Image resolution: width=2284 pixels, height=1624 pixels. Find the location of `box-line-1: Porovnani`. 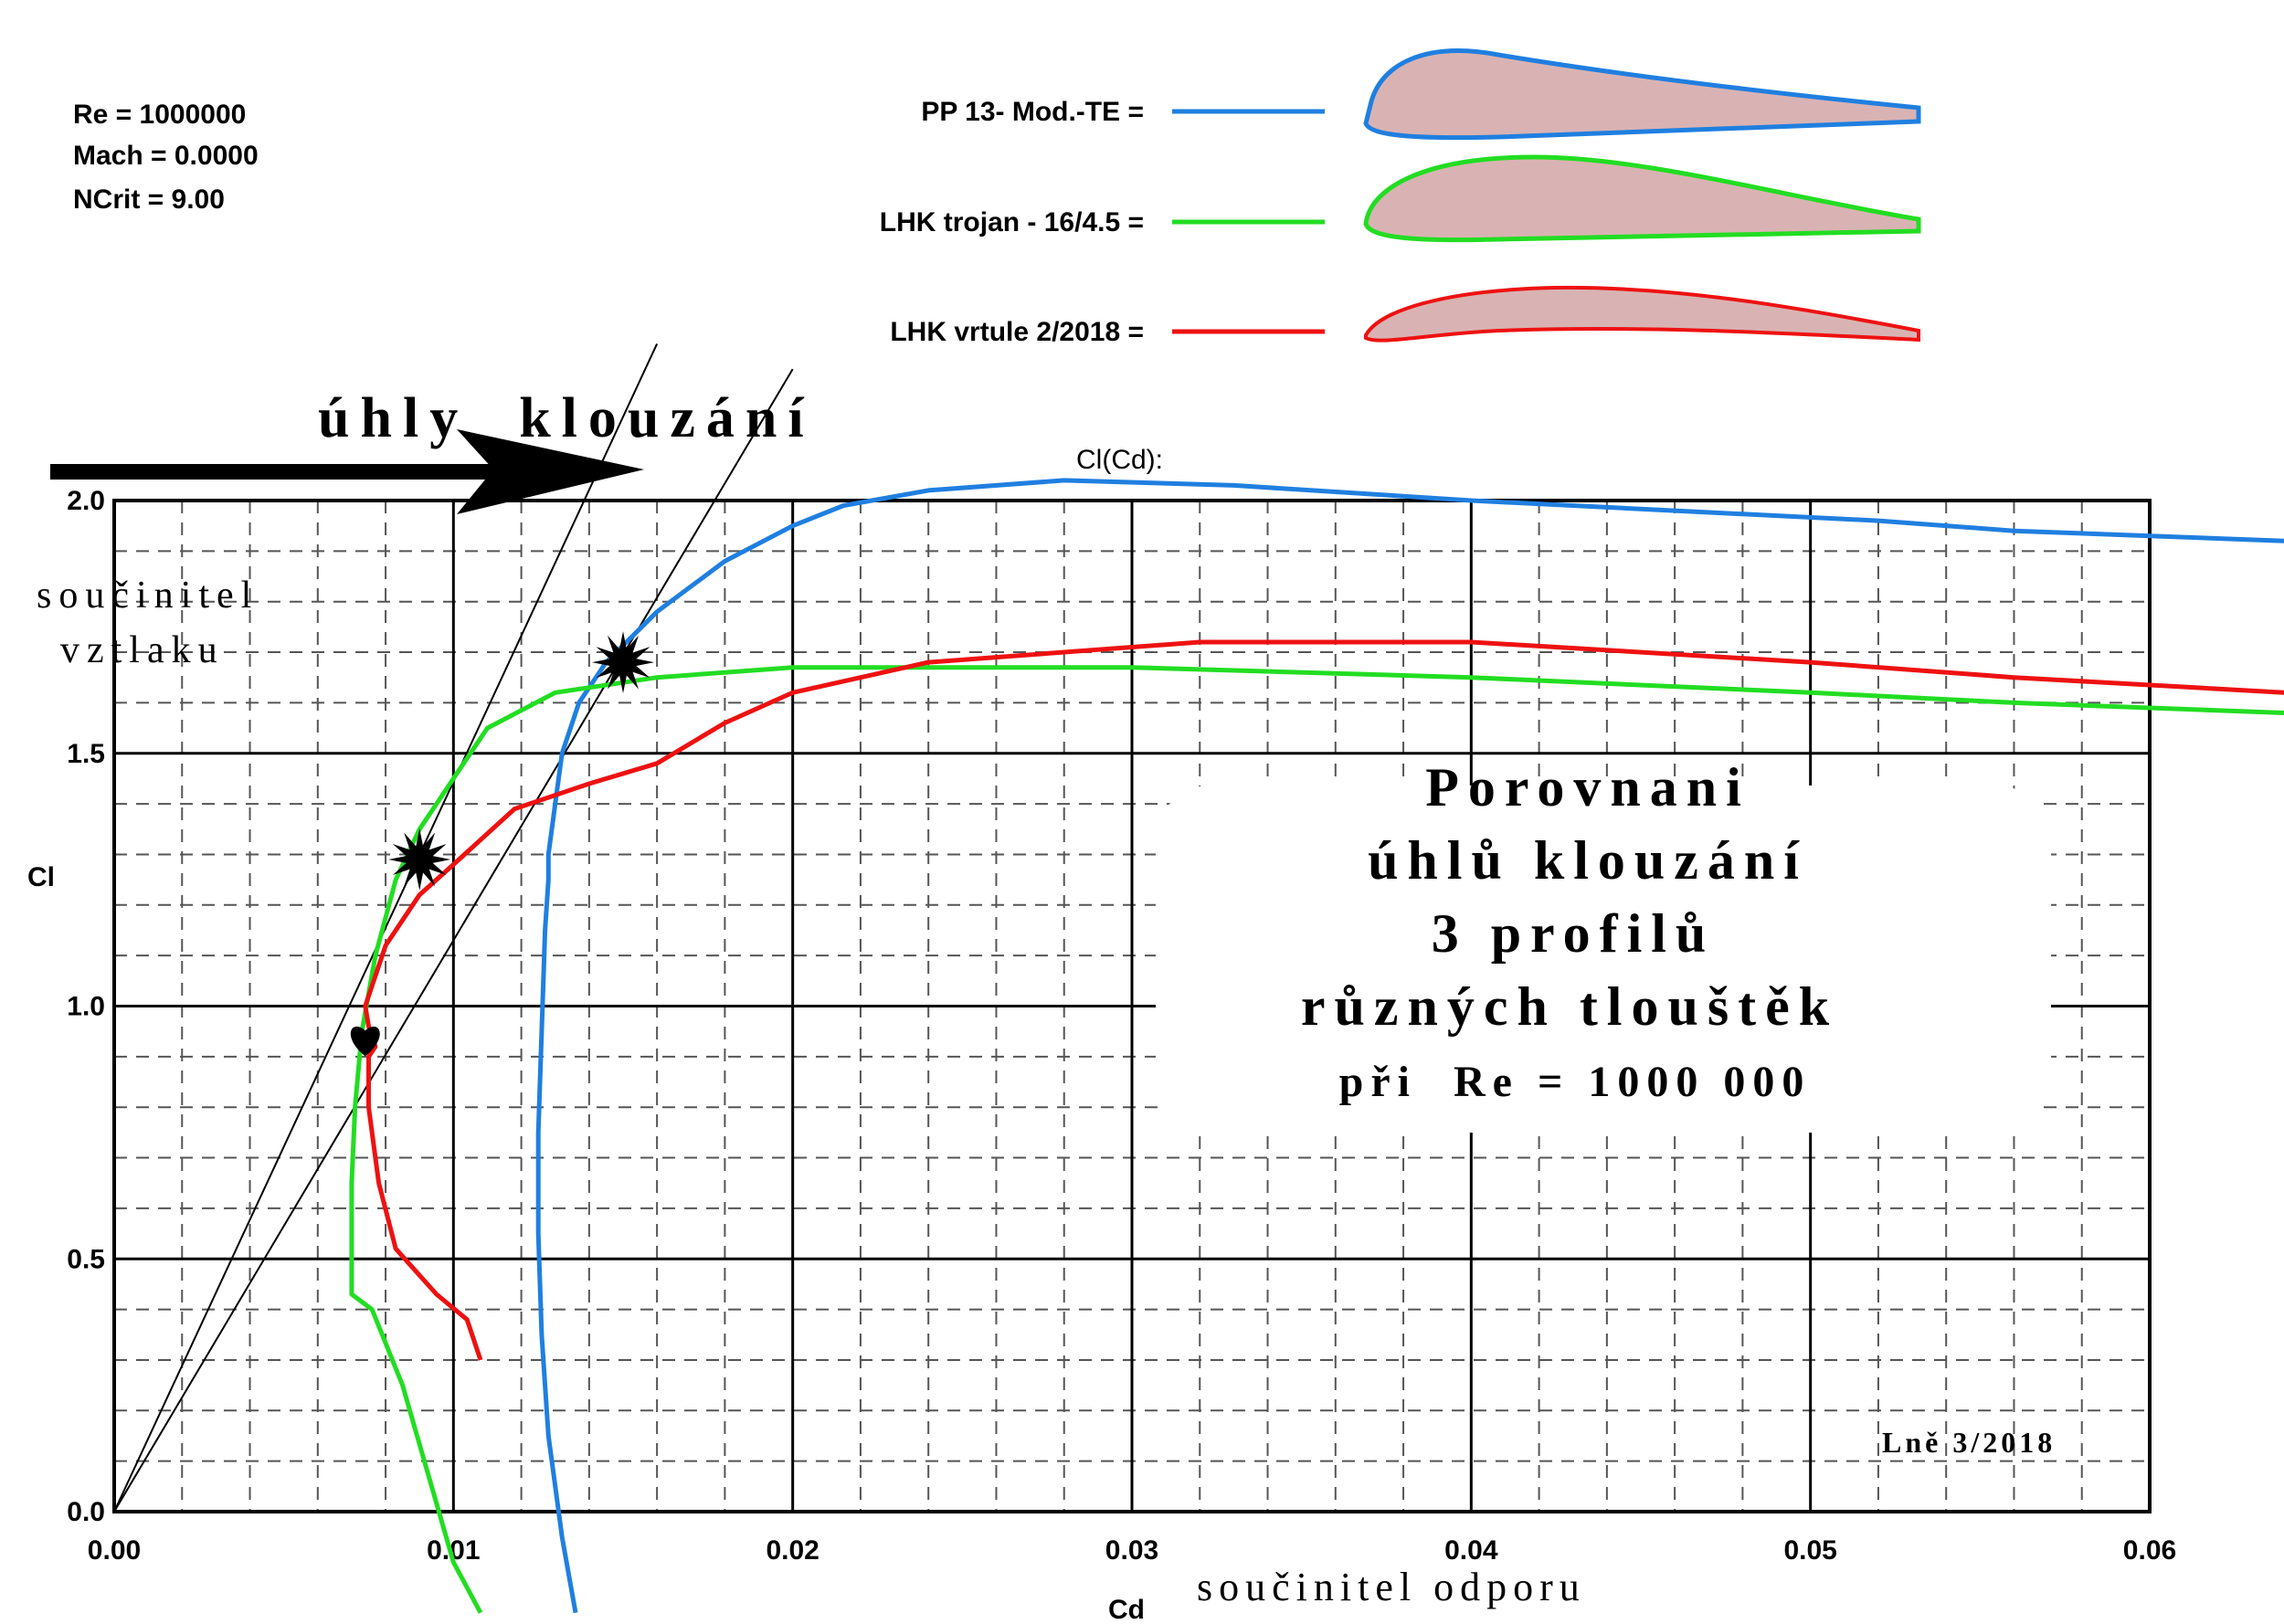

box-line-1: Porovnani is located at coordinates (1587, 787).